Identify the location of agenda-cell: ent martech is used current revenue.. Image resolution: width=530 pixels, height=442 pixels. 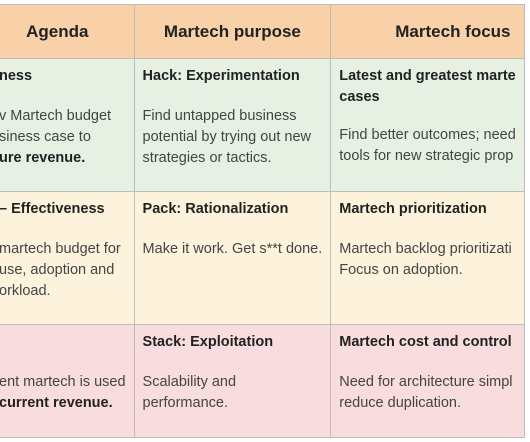
(67, 381).